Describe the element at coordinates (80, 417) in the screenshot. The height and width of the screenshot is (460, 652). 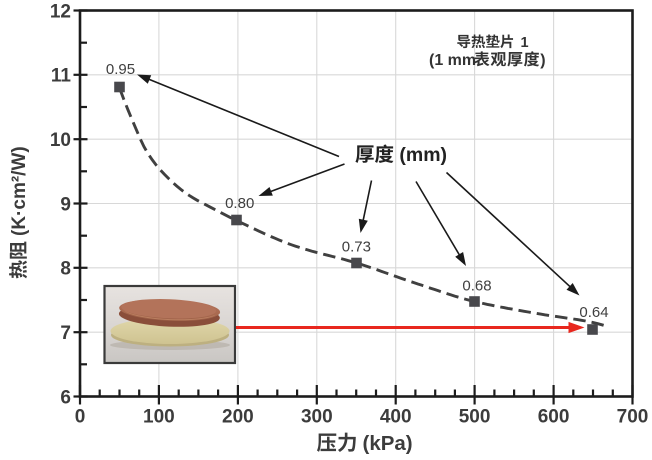
I see `svg-text: 0` at that location.